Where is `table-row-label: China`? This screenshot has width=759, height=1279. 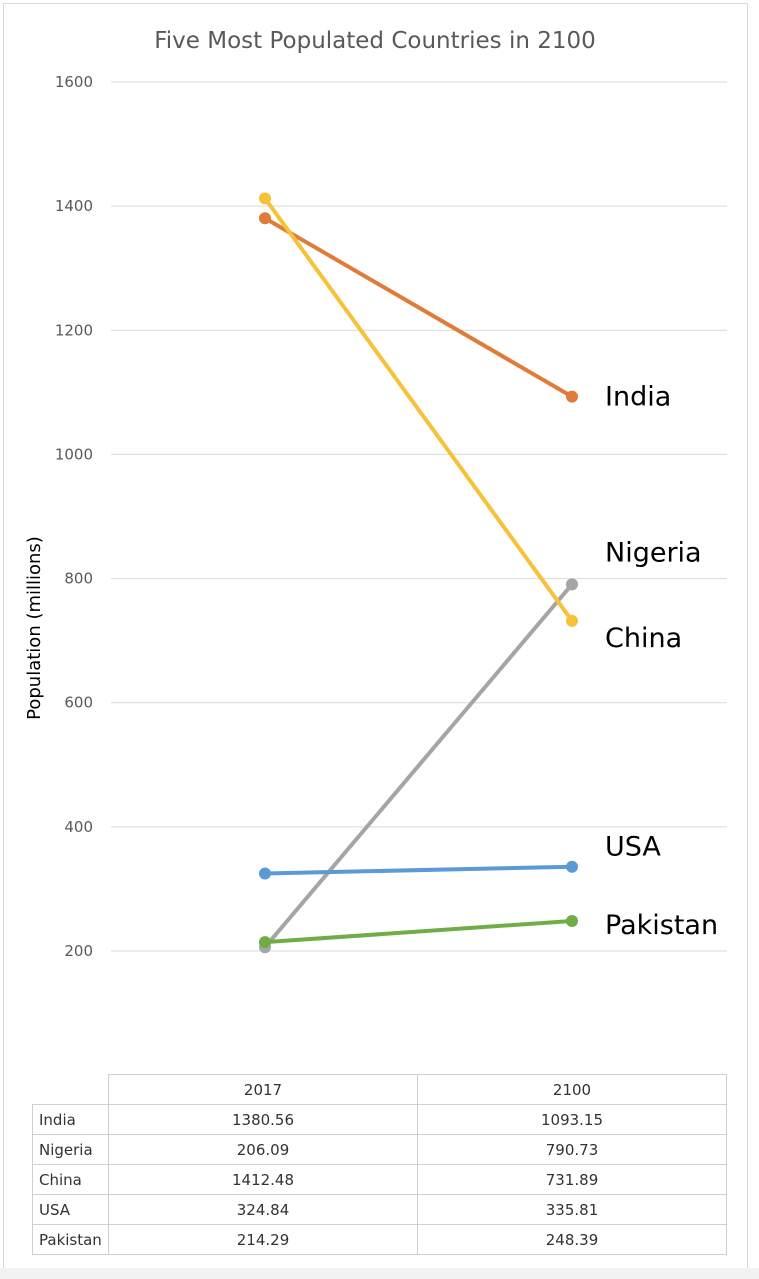 table-row-label: China is located at coordinates (70, 1179).